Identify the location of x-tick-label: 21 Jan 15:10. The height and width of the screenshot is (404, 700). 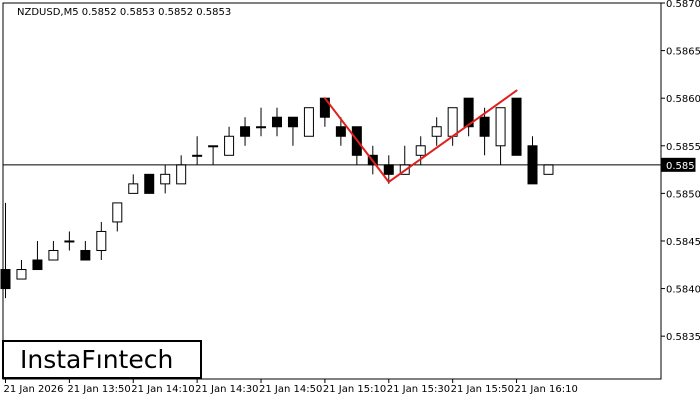
(354, 389).